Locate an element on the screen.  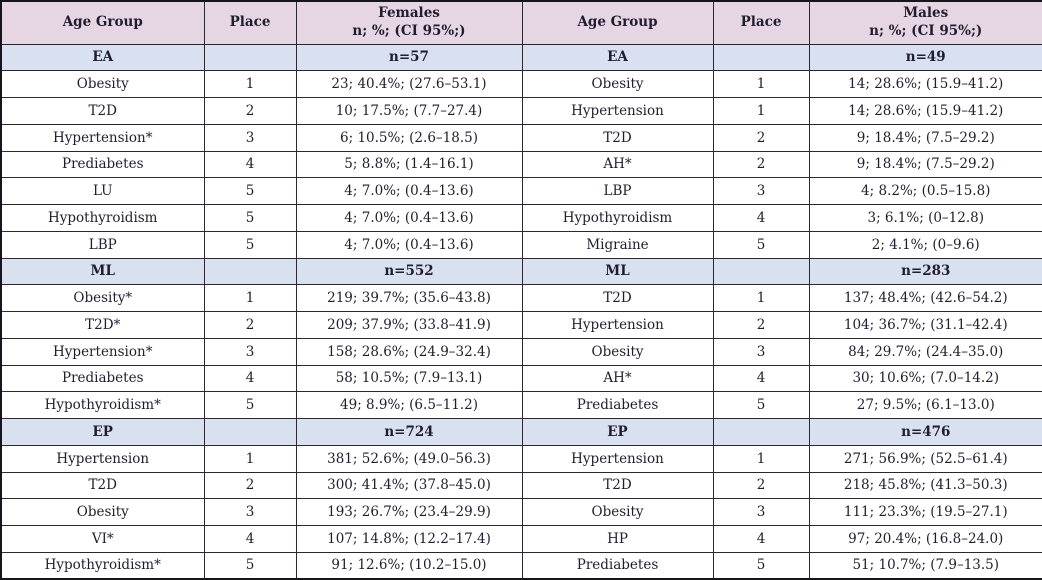
place-cell-males: 5 is located at coordinates (761, 405).